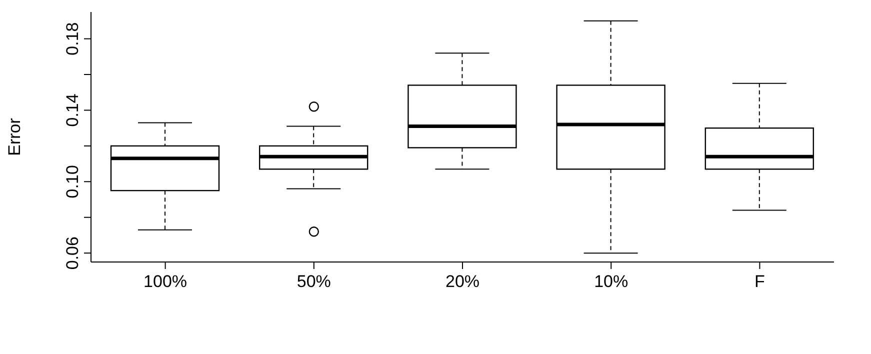 The height and width of the screenshot is (354, 871). What do you see at coordinates (72, 253) in the screenshot?
I see `y-tick-label: 0.06` at bounding box center [72, 253].